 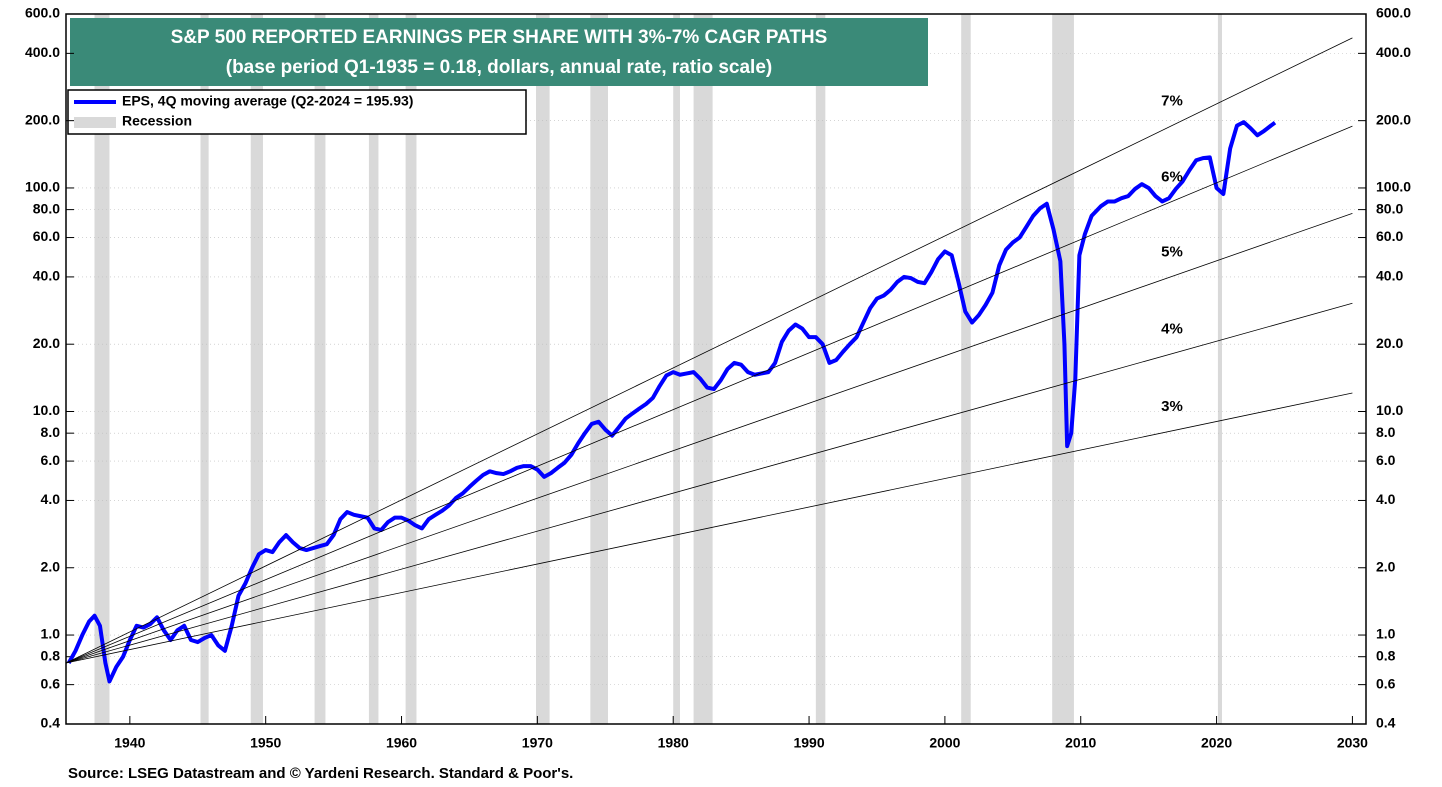 I want to click on y2-tick-label: 4.0, so click(x=1386, y=499).